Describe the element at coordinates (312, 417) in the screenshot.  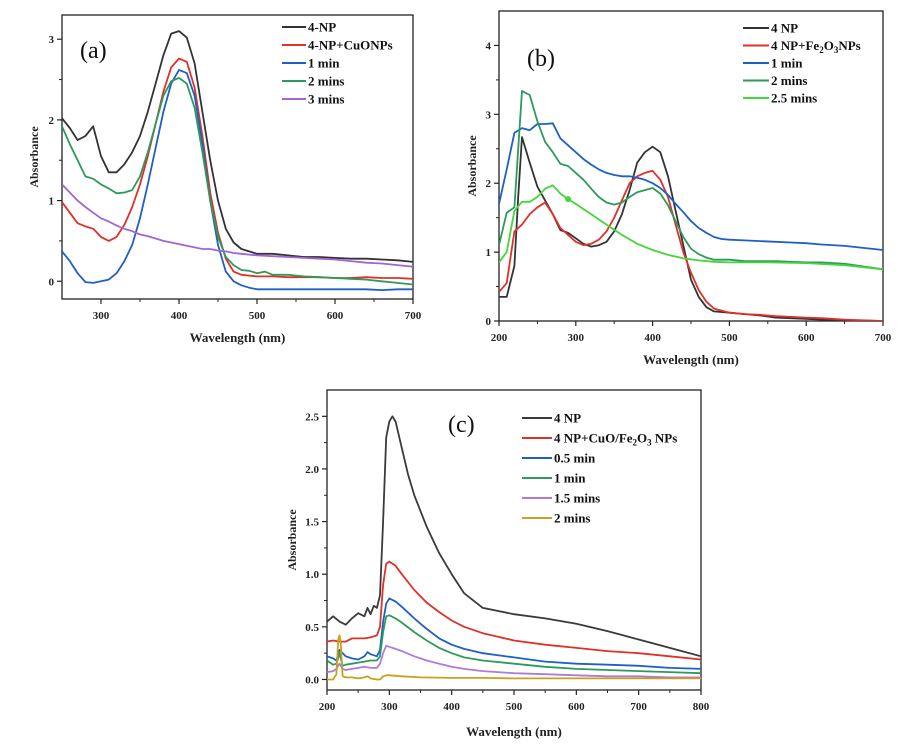
I see `y-tick-label: 2.5` at that location.